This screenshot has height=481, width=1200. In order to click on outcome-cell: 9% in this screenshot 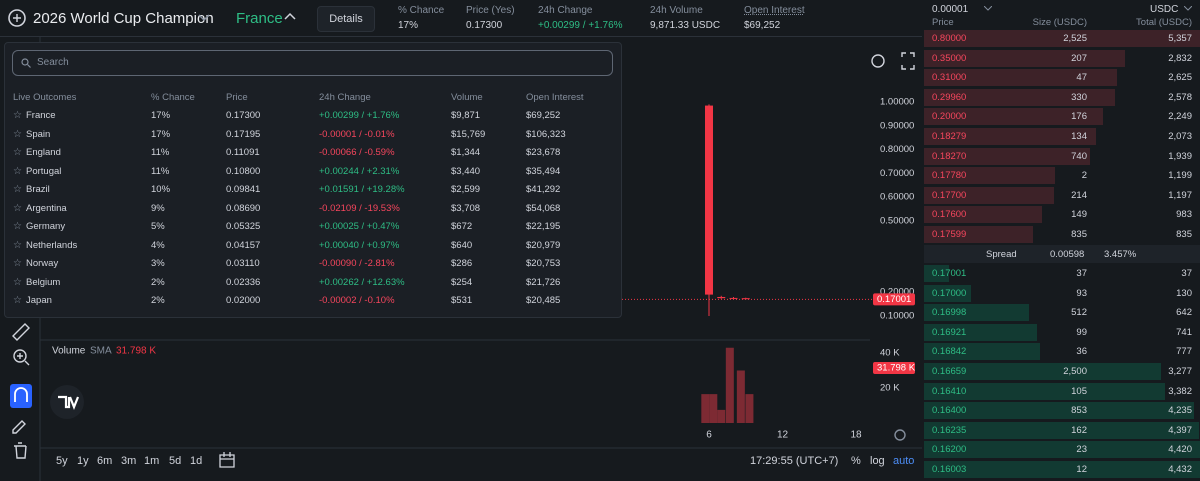, I will do `click(158, 208)`.